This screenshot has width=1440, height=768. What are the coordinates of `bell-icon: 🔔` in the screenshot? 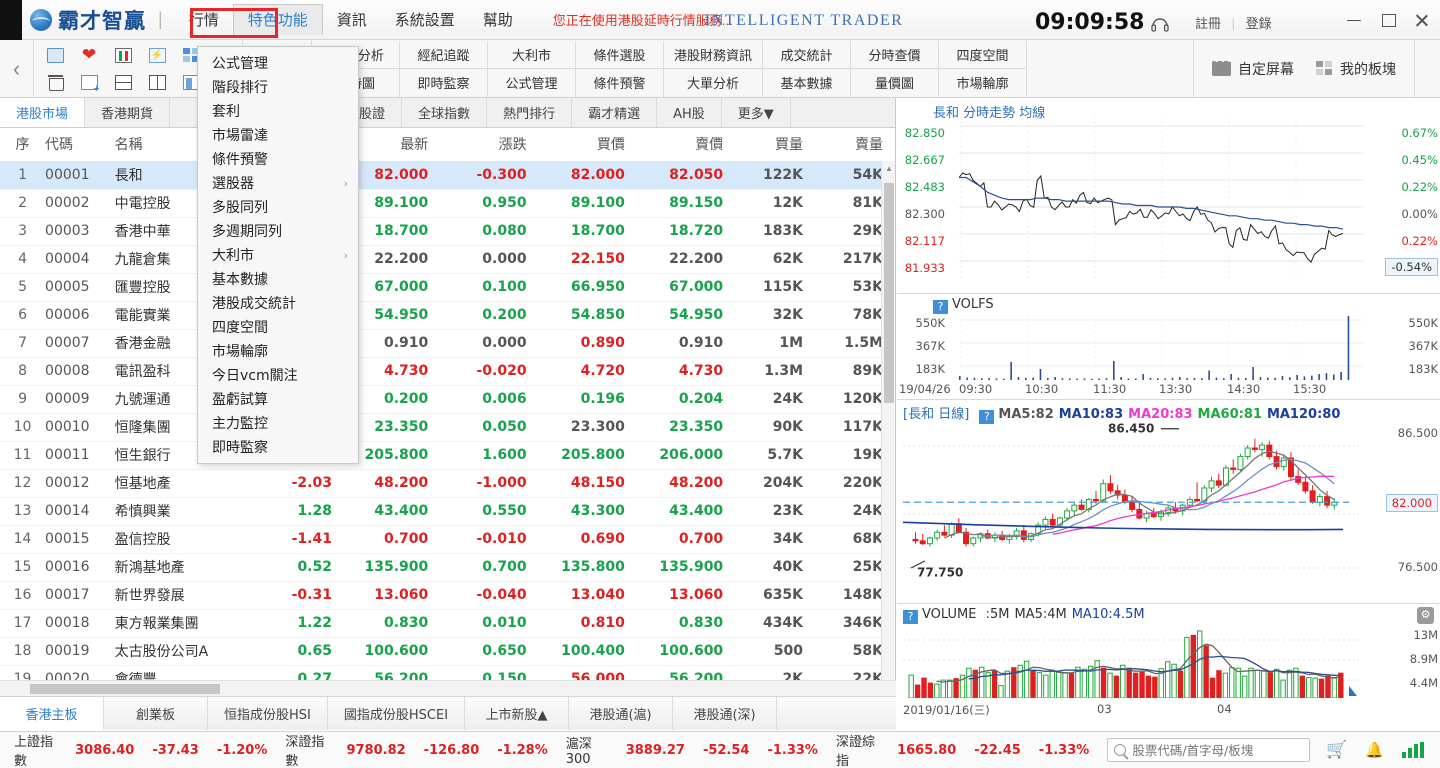 It's located at (1374, 750).